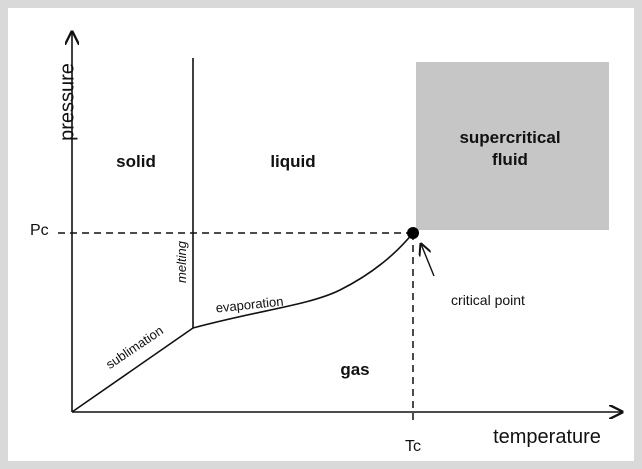  Describe the element at coordinates (354, 369) in the screenshot. I see `gas-label: gas` at that location.